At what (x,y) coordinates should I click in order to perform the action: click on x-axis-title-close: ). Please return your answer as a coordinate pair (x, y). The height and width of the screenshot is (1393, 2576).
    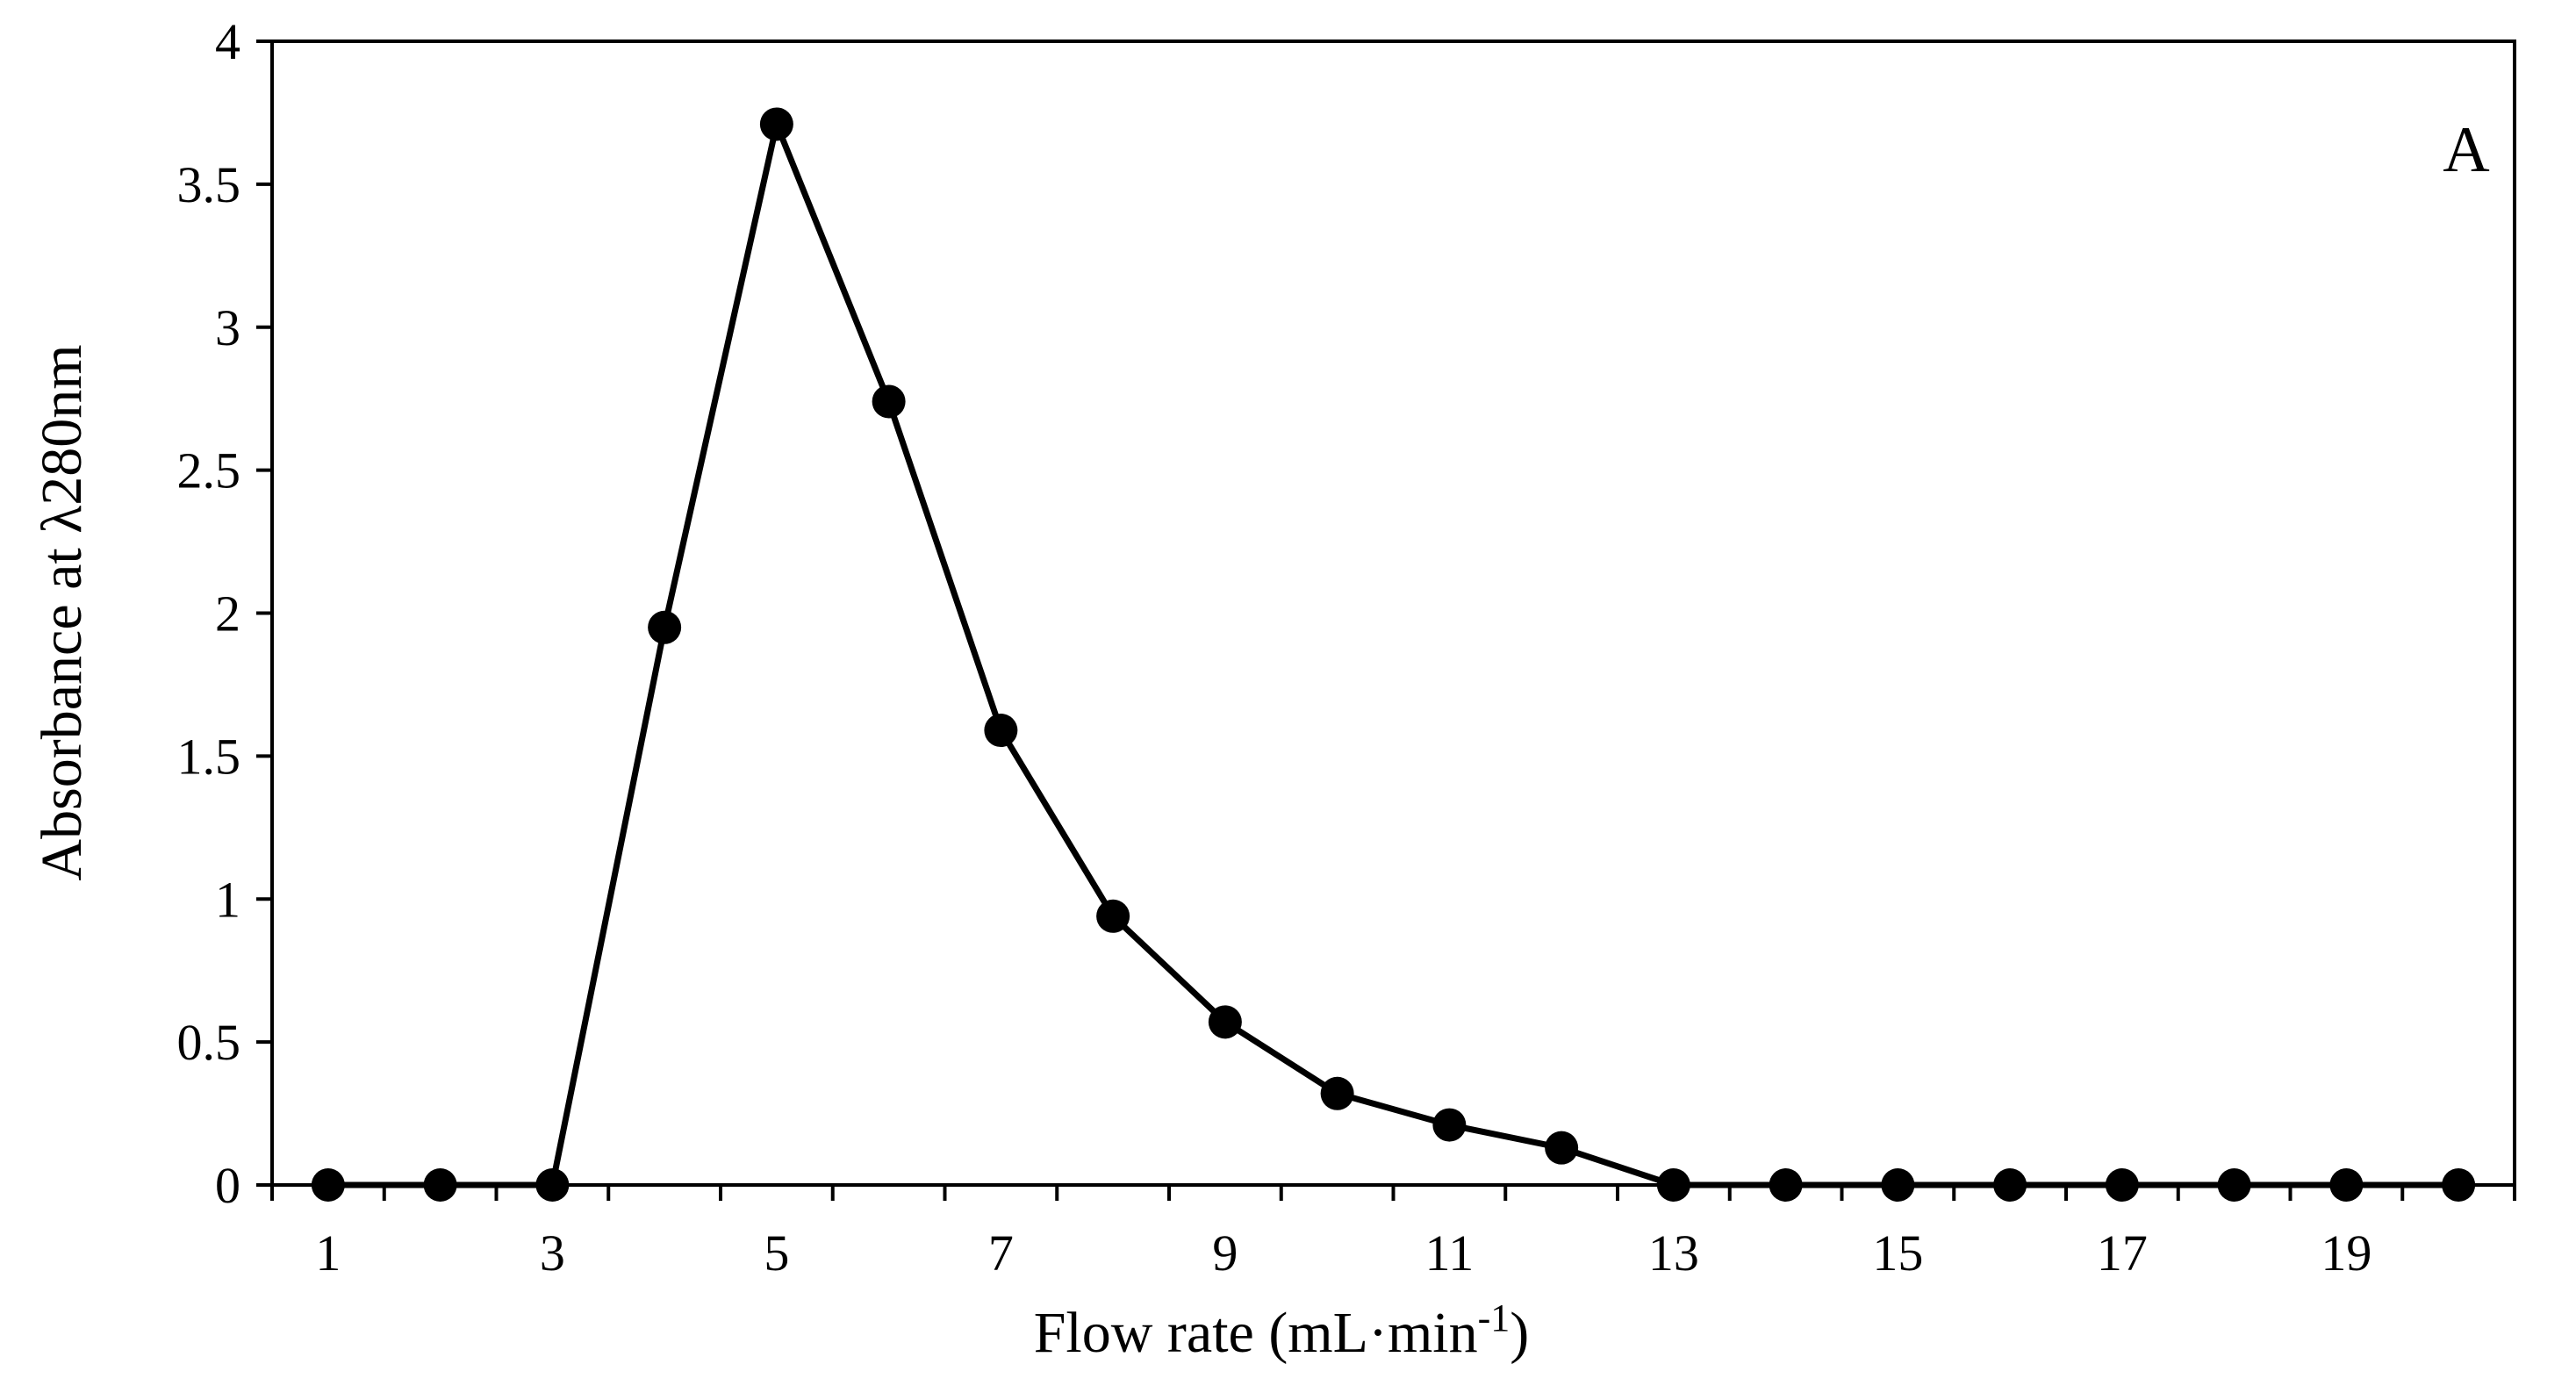
    Looking at the image, I should click on (1519, 1333).